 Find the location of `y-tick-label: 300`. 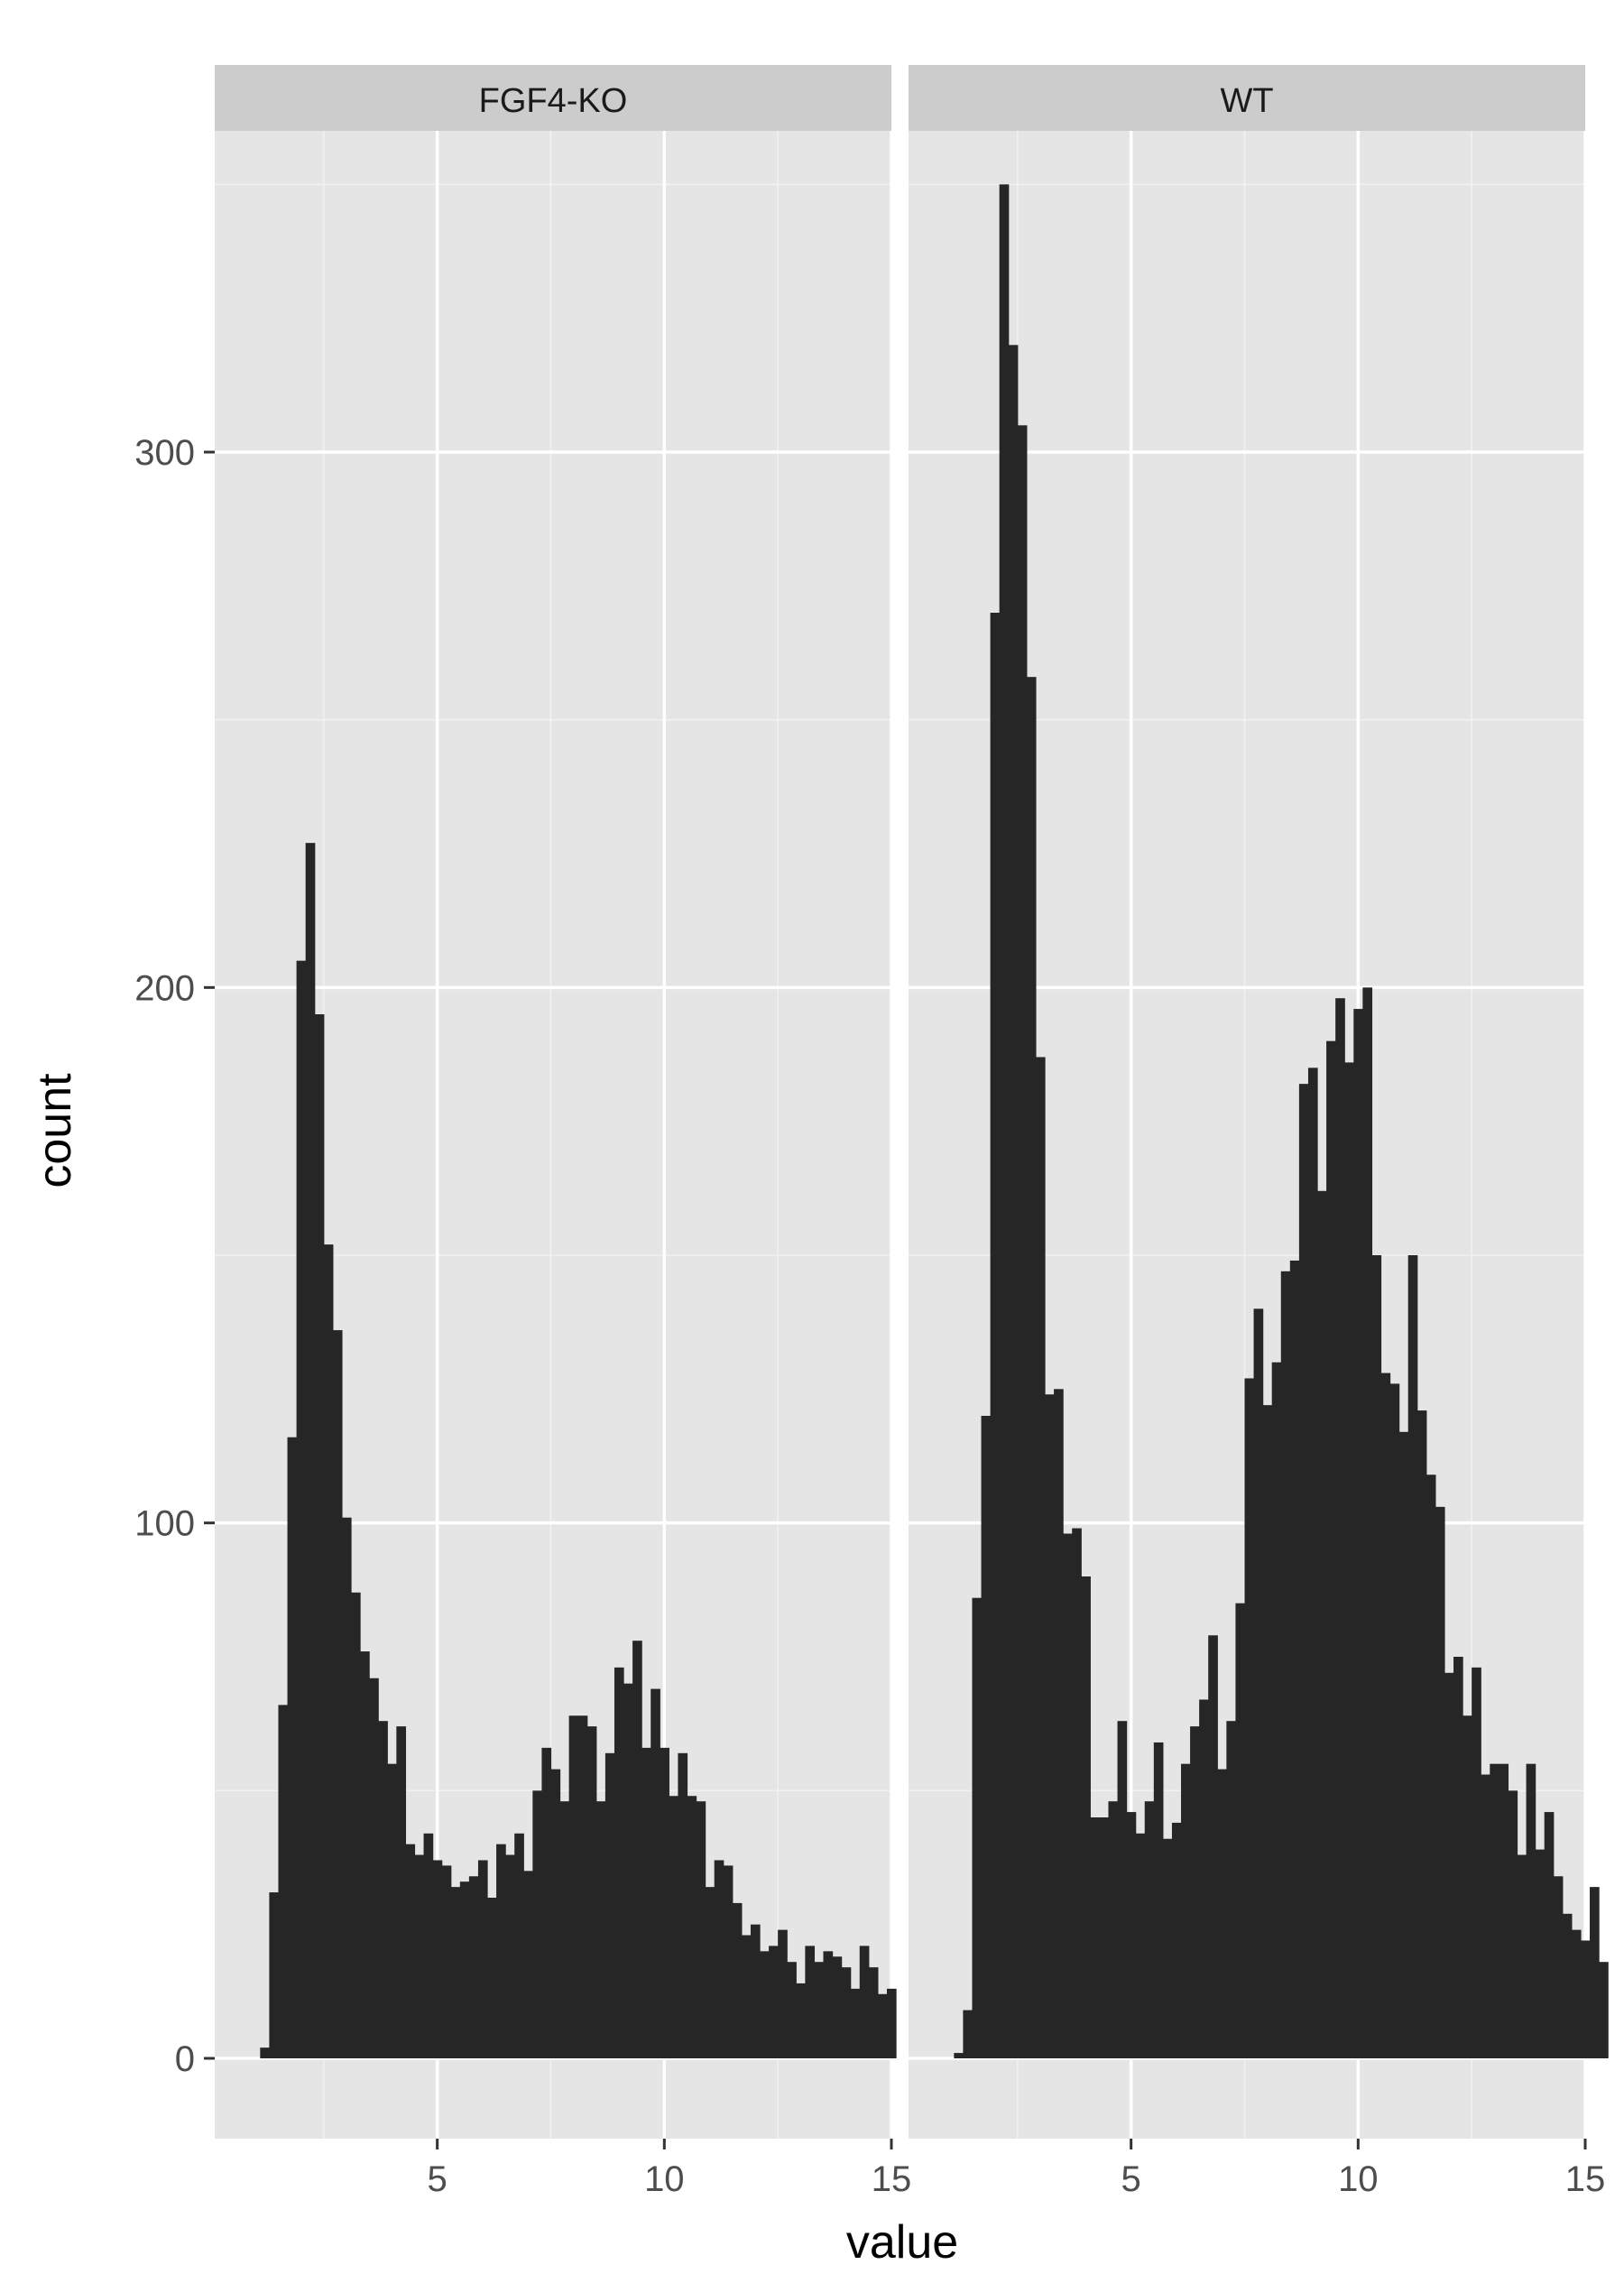

y-tick-label: 300 is located at coordinates (165, 453).